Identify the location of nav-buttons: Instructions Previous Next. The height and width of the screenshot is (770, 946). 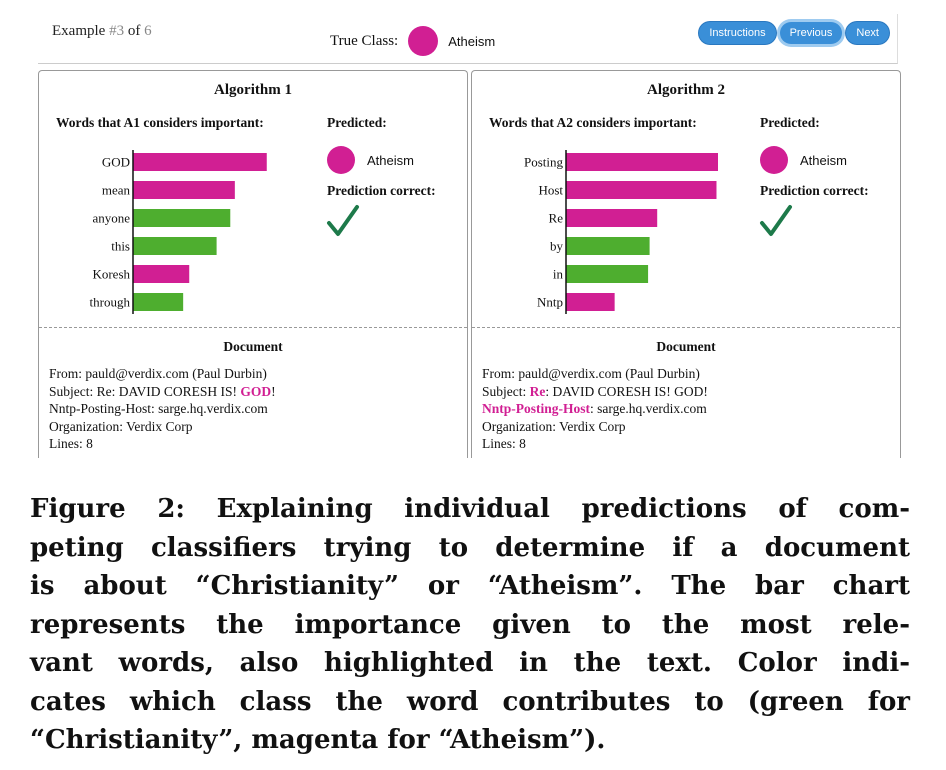
(794, 33).